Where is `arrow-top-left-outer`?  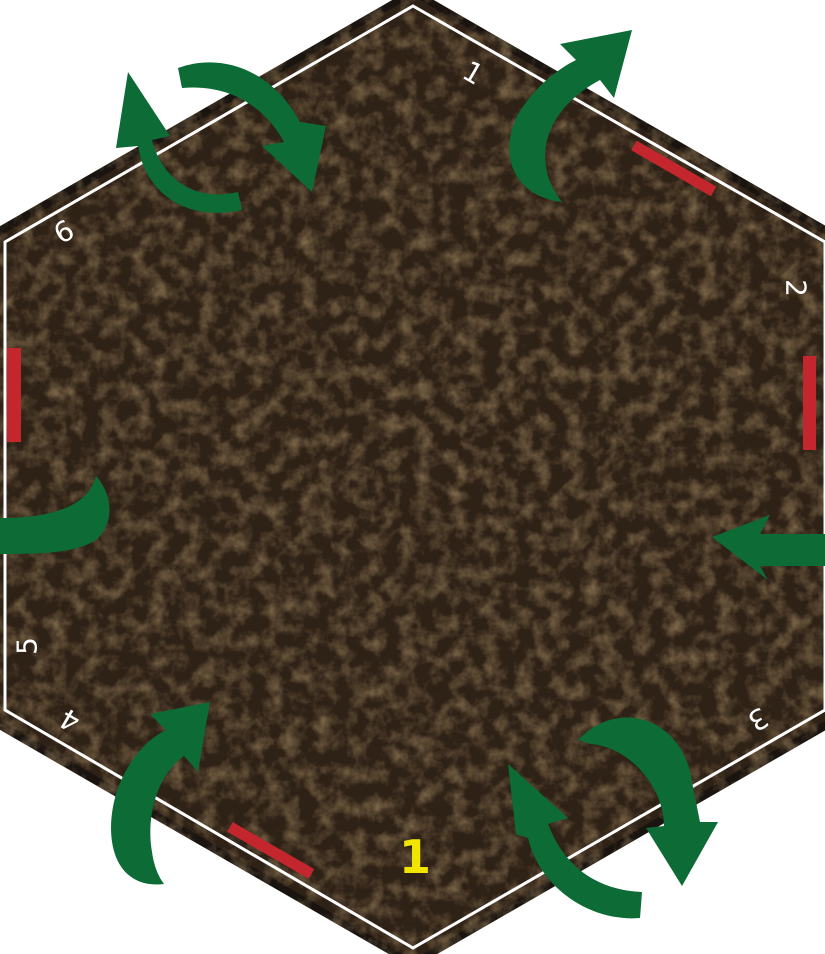
arrow-top-left-outer is located at coordinates (252, 127).